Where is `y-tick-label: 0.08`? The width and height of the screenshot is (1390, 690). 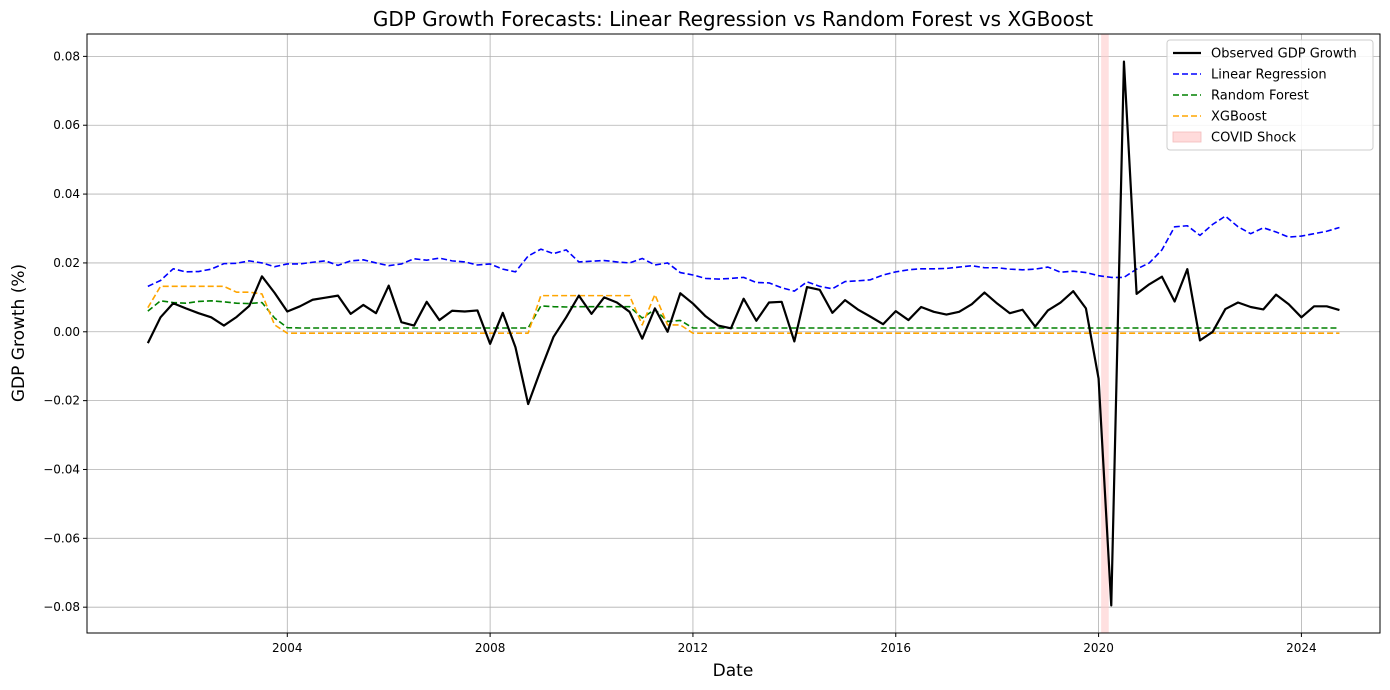
y-tick-label: 0.08 is located at coordinates (66, 56).